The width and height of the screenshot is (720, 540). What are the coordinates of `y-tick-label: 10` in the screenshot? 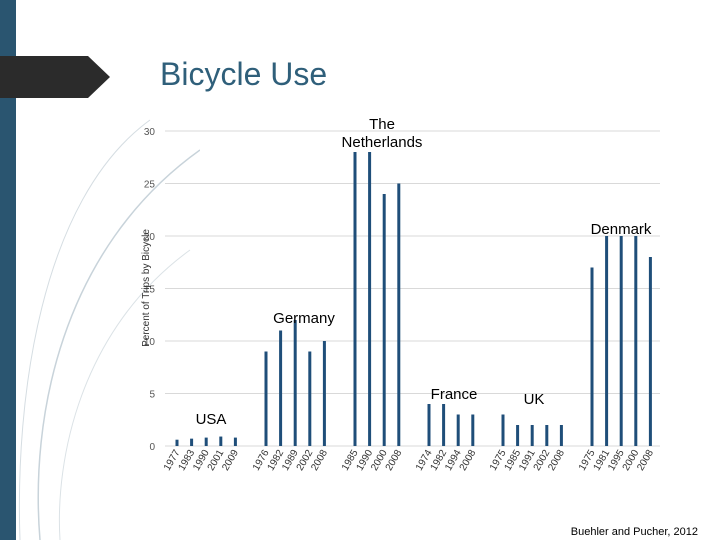 It's located at (150, 342).